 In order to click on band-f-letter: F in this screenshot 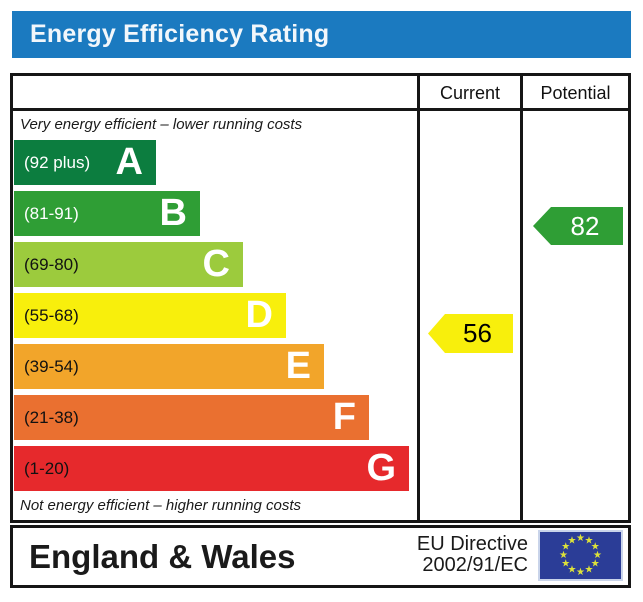, I will do `click(344, 417)`.